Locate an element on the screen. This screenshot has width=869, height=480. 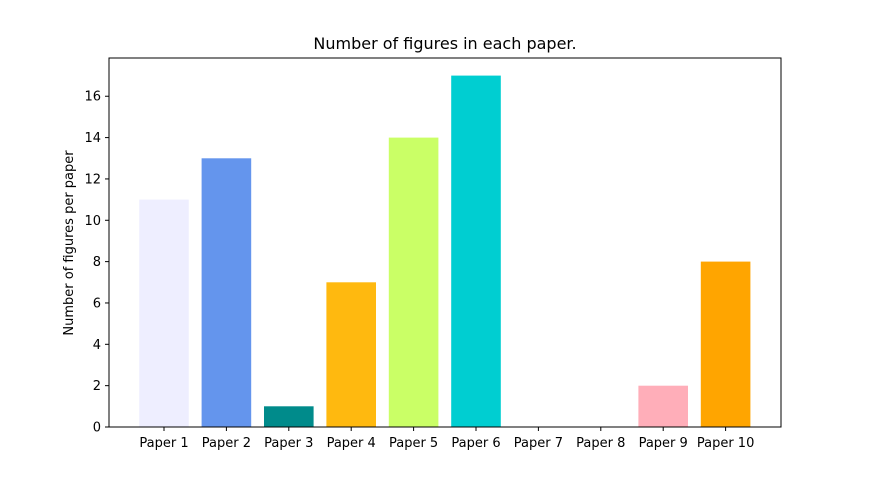
y-axis-label: Number of figures per paper is located at coordinates (69, 243).